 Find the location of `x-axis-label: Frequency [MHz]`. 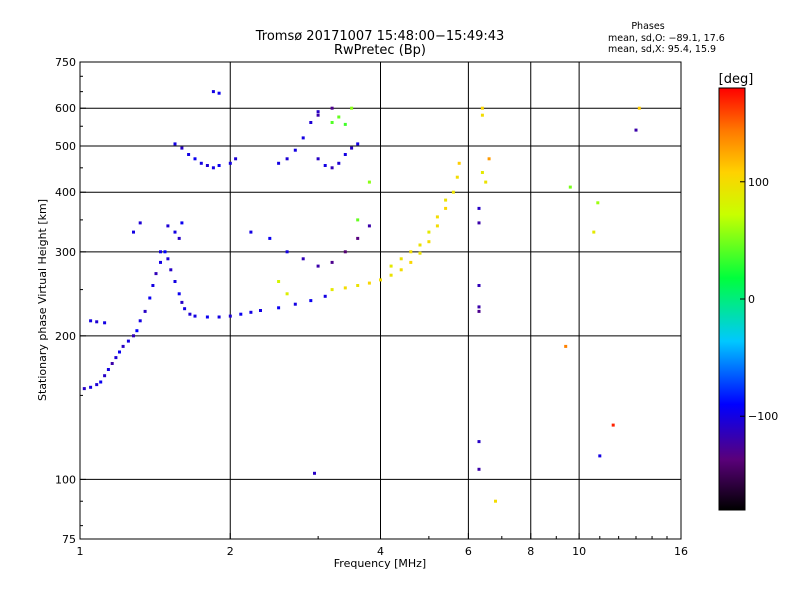

x-axis-label: Frequency [MHz] is located at coordinates (380, 563).